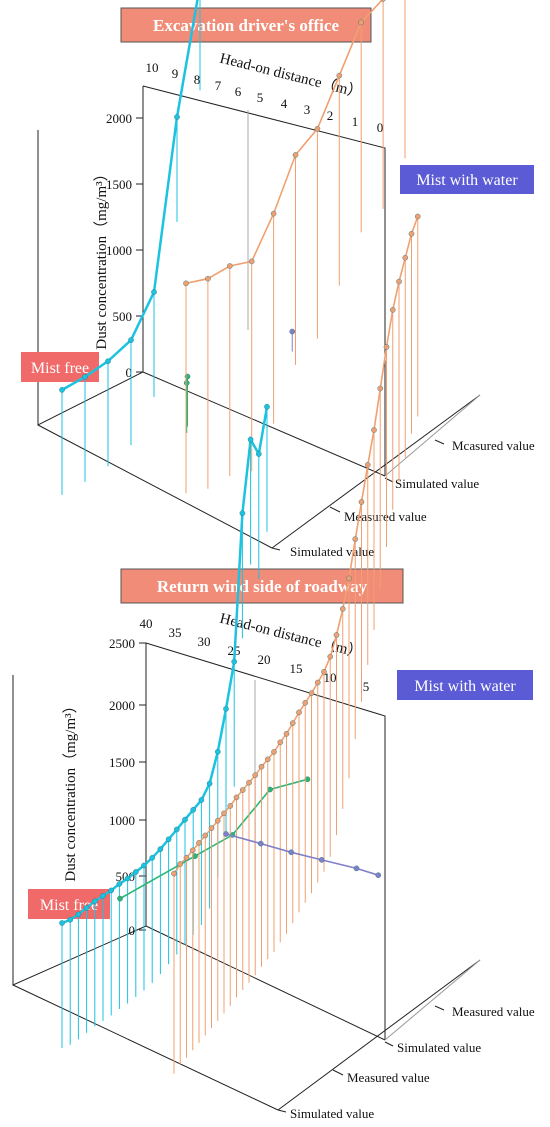 The width and height of the screenshot is (550, 1127). What do you see at coordinates (119, 184) in the screenshot?
I see `chart-1-y-tick: 1500` at bounding box center [119, 184].